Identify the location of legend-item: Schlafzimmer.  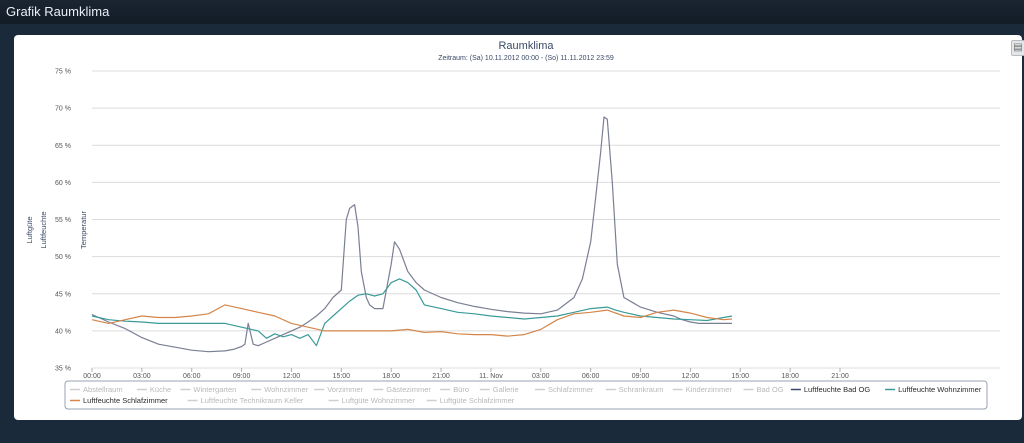
(571, 389).